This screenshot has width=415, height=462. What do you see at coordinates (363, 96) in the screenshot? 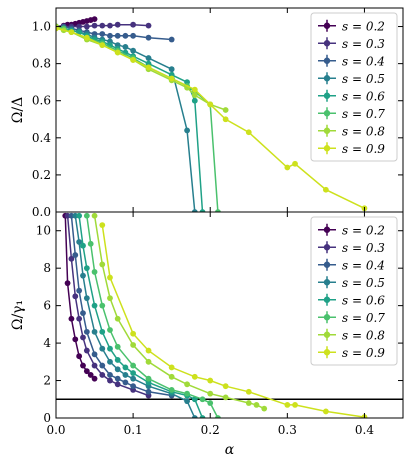
I see `legend-entry-label: s = 0.6` at bounding box center [363, 96].